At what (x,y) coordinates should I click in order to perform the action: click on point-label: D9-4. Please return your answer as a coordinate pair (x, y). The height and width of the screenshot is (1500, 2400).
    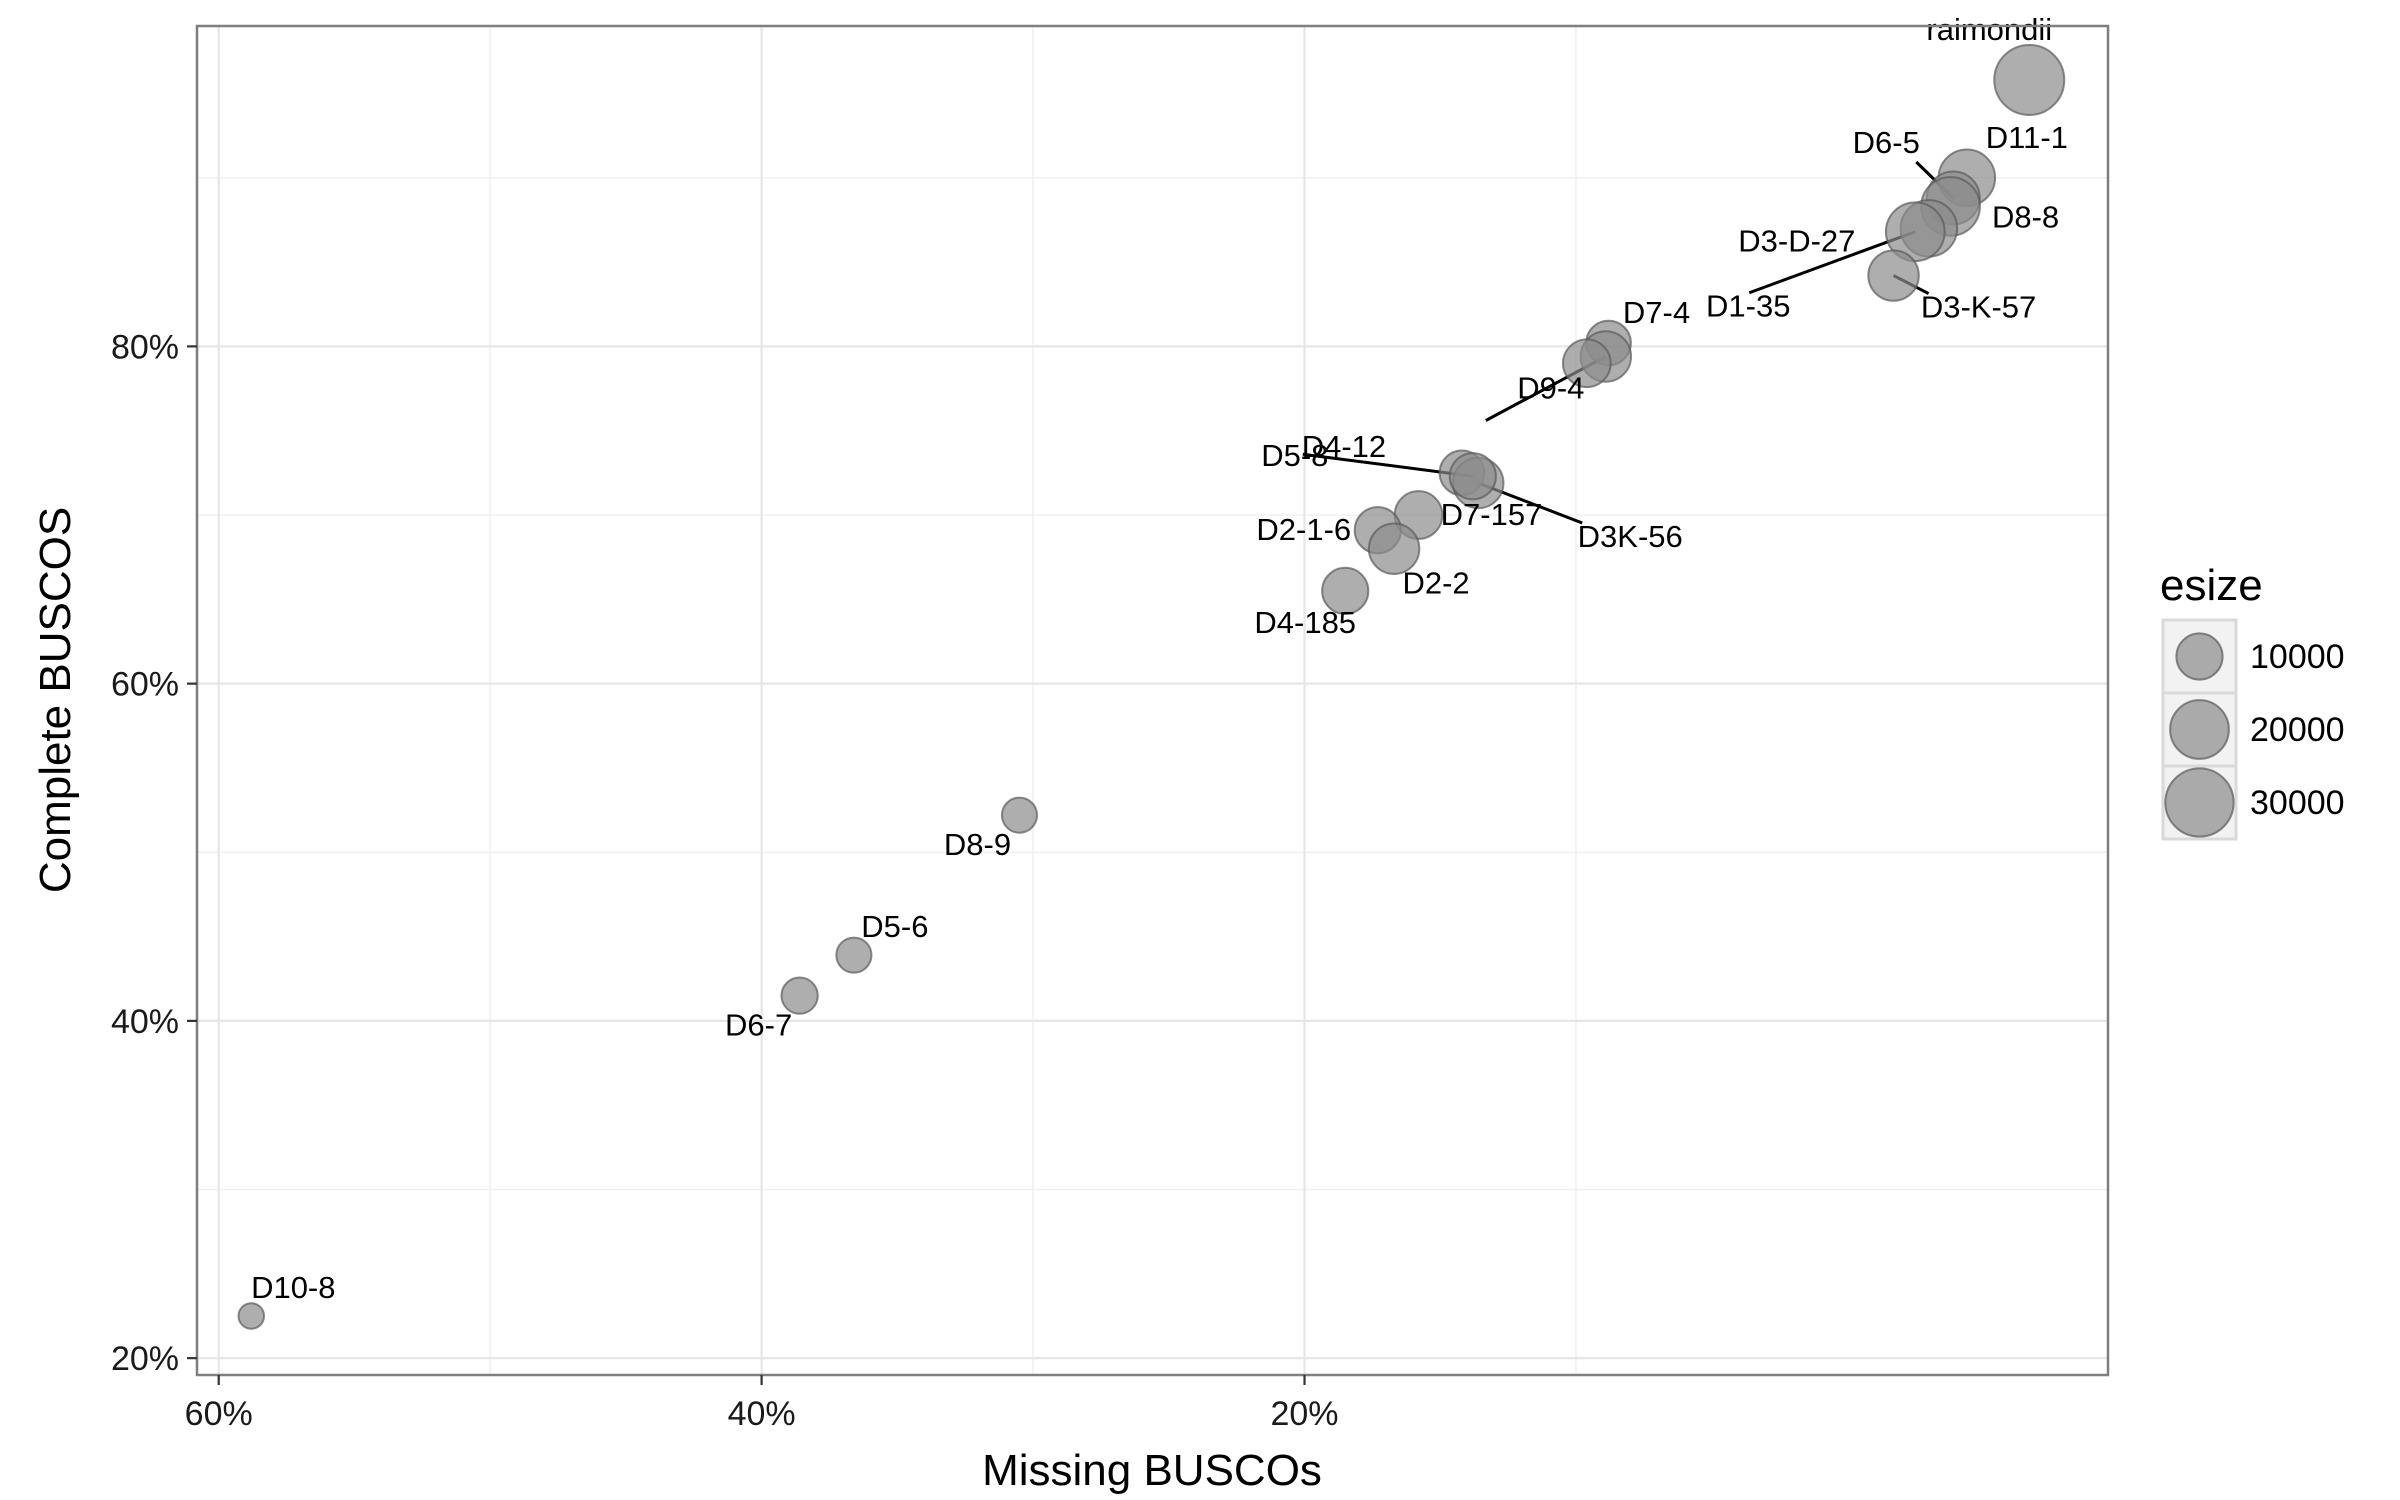
    Looking at the image, I should click on (1550, 388).